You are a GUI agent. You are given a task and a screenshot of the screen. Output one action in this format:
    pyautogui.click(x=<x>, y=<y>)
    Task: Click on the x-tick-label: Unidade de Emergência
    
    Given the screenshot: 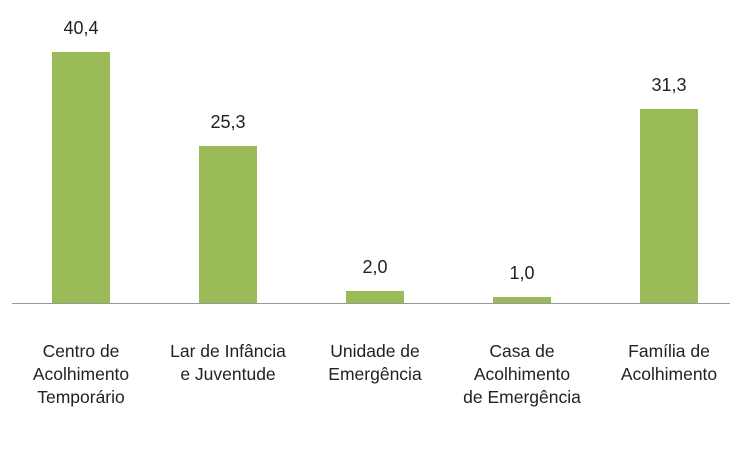 What is the action you would take?
    pyautogui.click(x=375, y=362)
    